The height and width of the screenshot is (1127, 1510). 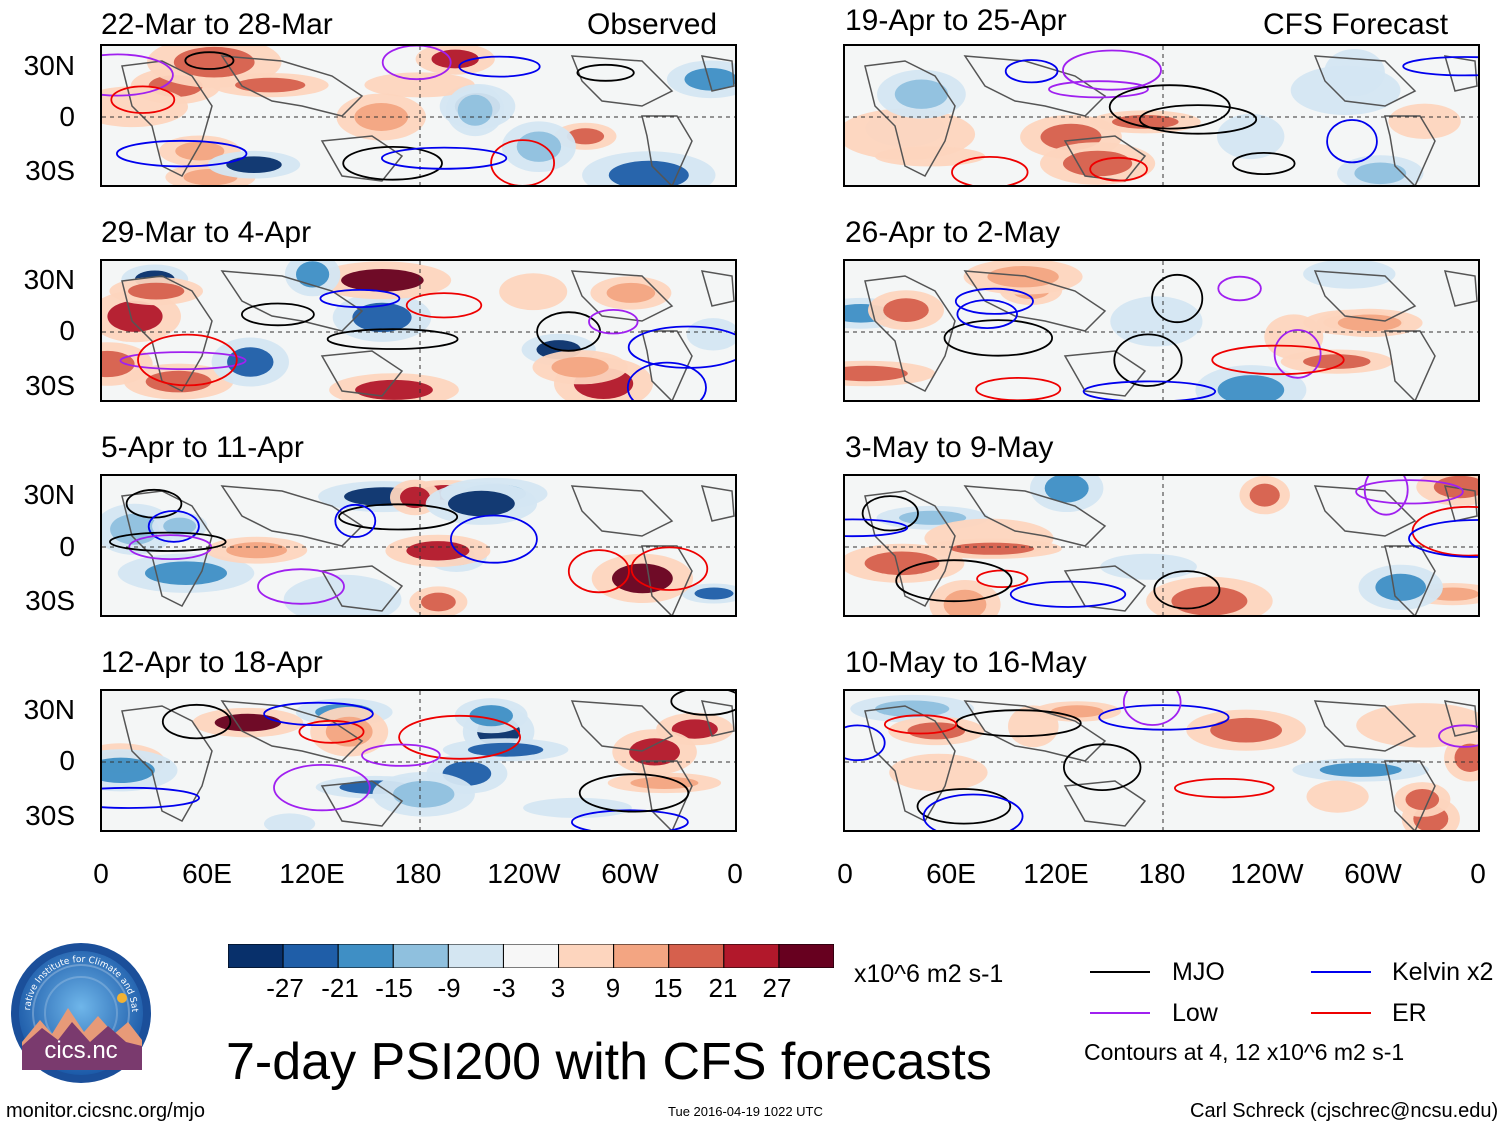 What do you see at coordinates (207, 873) in the screenshot?
I see `lon-label: 60E` at bounding box center [207, 873].